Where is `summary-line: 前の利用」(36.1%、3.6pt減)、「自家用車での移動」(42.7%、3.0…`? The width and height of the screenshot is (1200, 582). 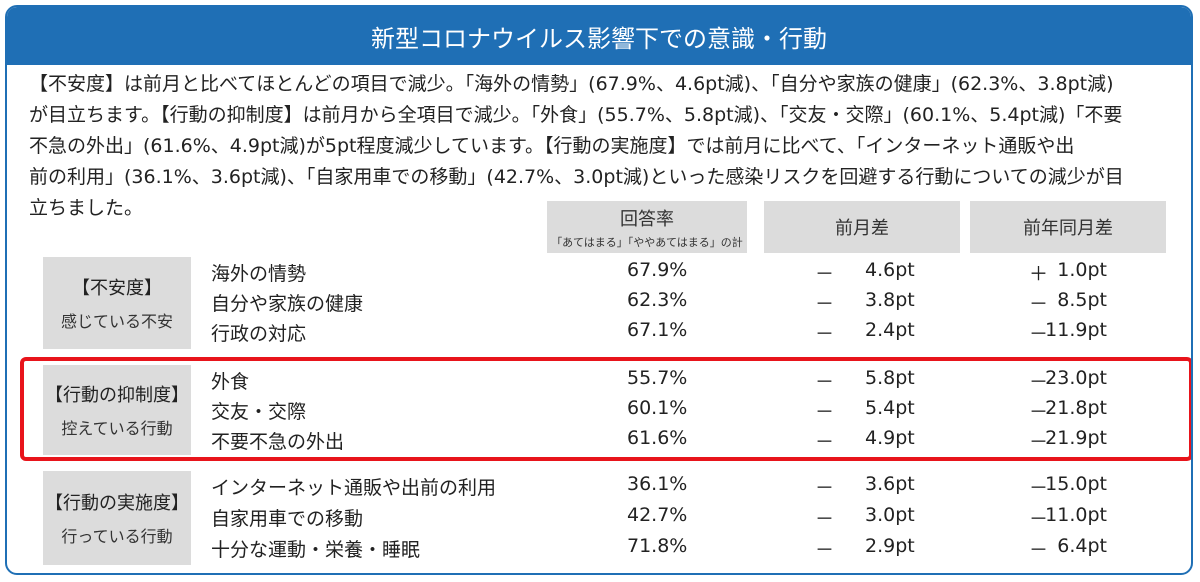 summary-line: 前の利用」(36.1%、3.6pt減)、「自家用車での移動」(42.7%、3.0… is located at coordinates (576, 177).